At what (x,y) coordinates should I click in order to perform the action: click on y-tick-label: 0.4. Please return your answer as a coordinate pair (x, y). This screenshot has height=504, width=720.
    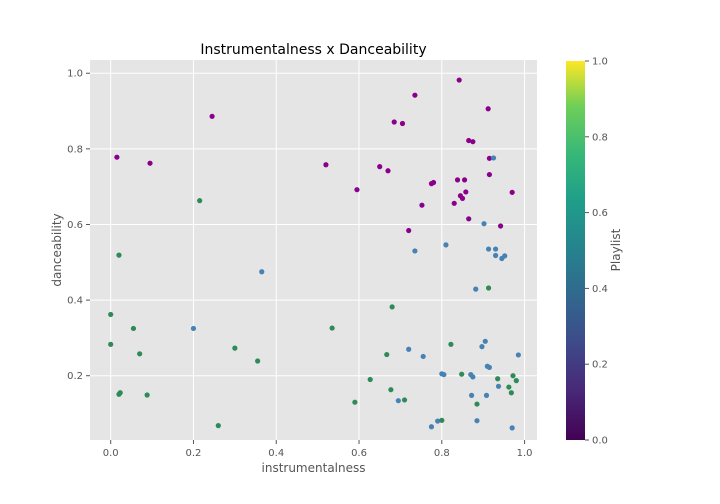
    Looking at the image, I should click on (75, 301).